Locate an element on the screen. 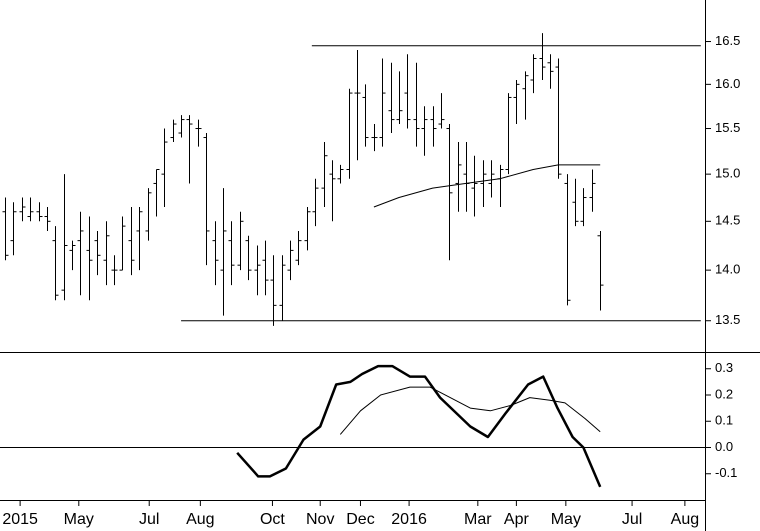 Image resolution: width=760 pixels, height=531 pixels. y-tick-label: 16.5 is located at coordinates (727, 40).